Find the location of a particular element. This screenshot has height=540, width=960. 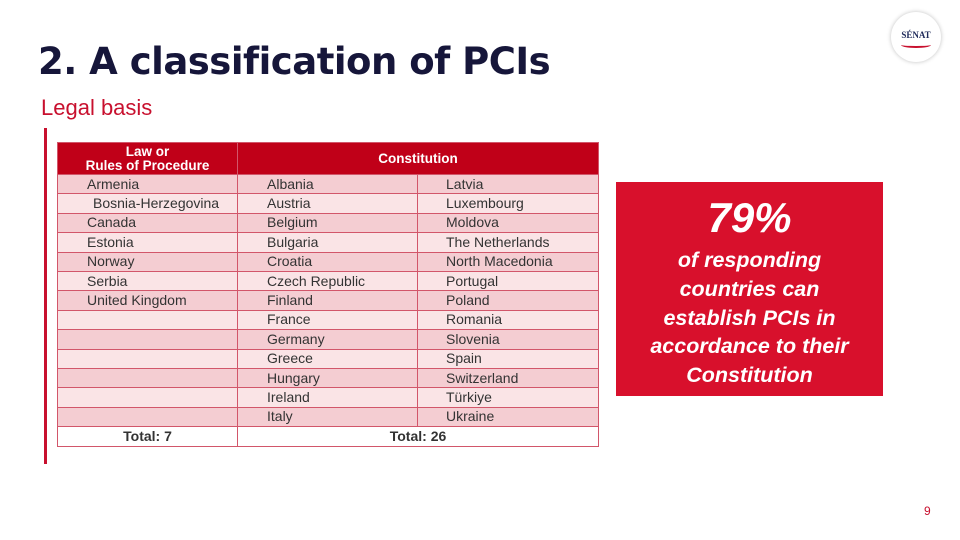

table-row: France Romania is located at coordinates (328, 320).